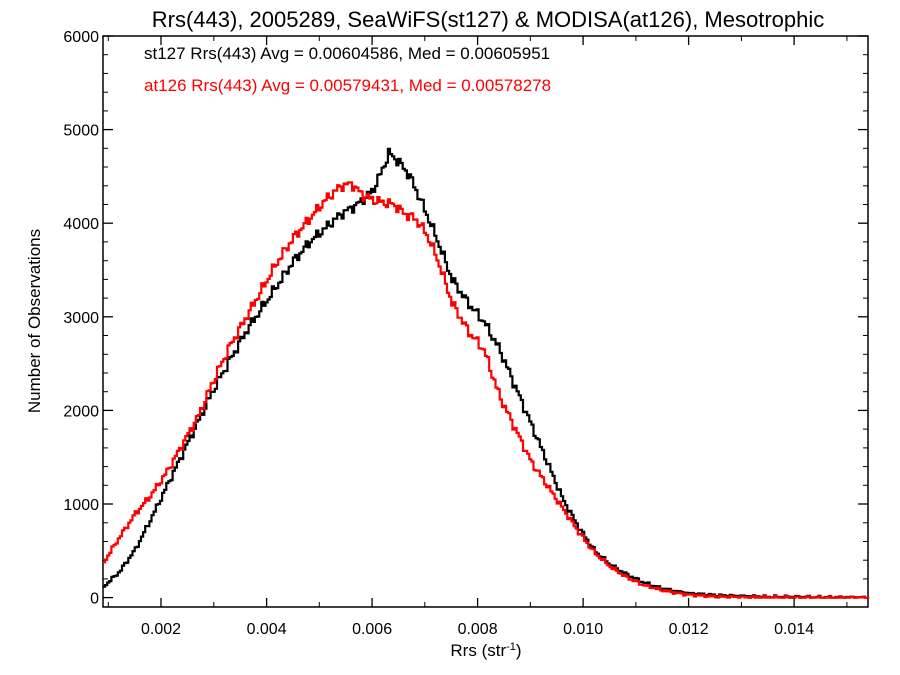 Image resolution: width=900 pixels, height=675 pixels. What do you see at coordinates (81, 318) in the screenshot?
I see `y-tick-label: 3000` at bounding box center [81, 318].